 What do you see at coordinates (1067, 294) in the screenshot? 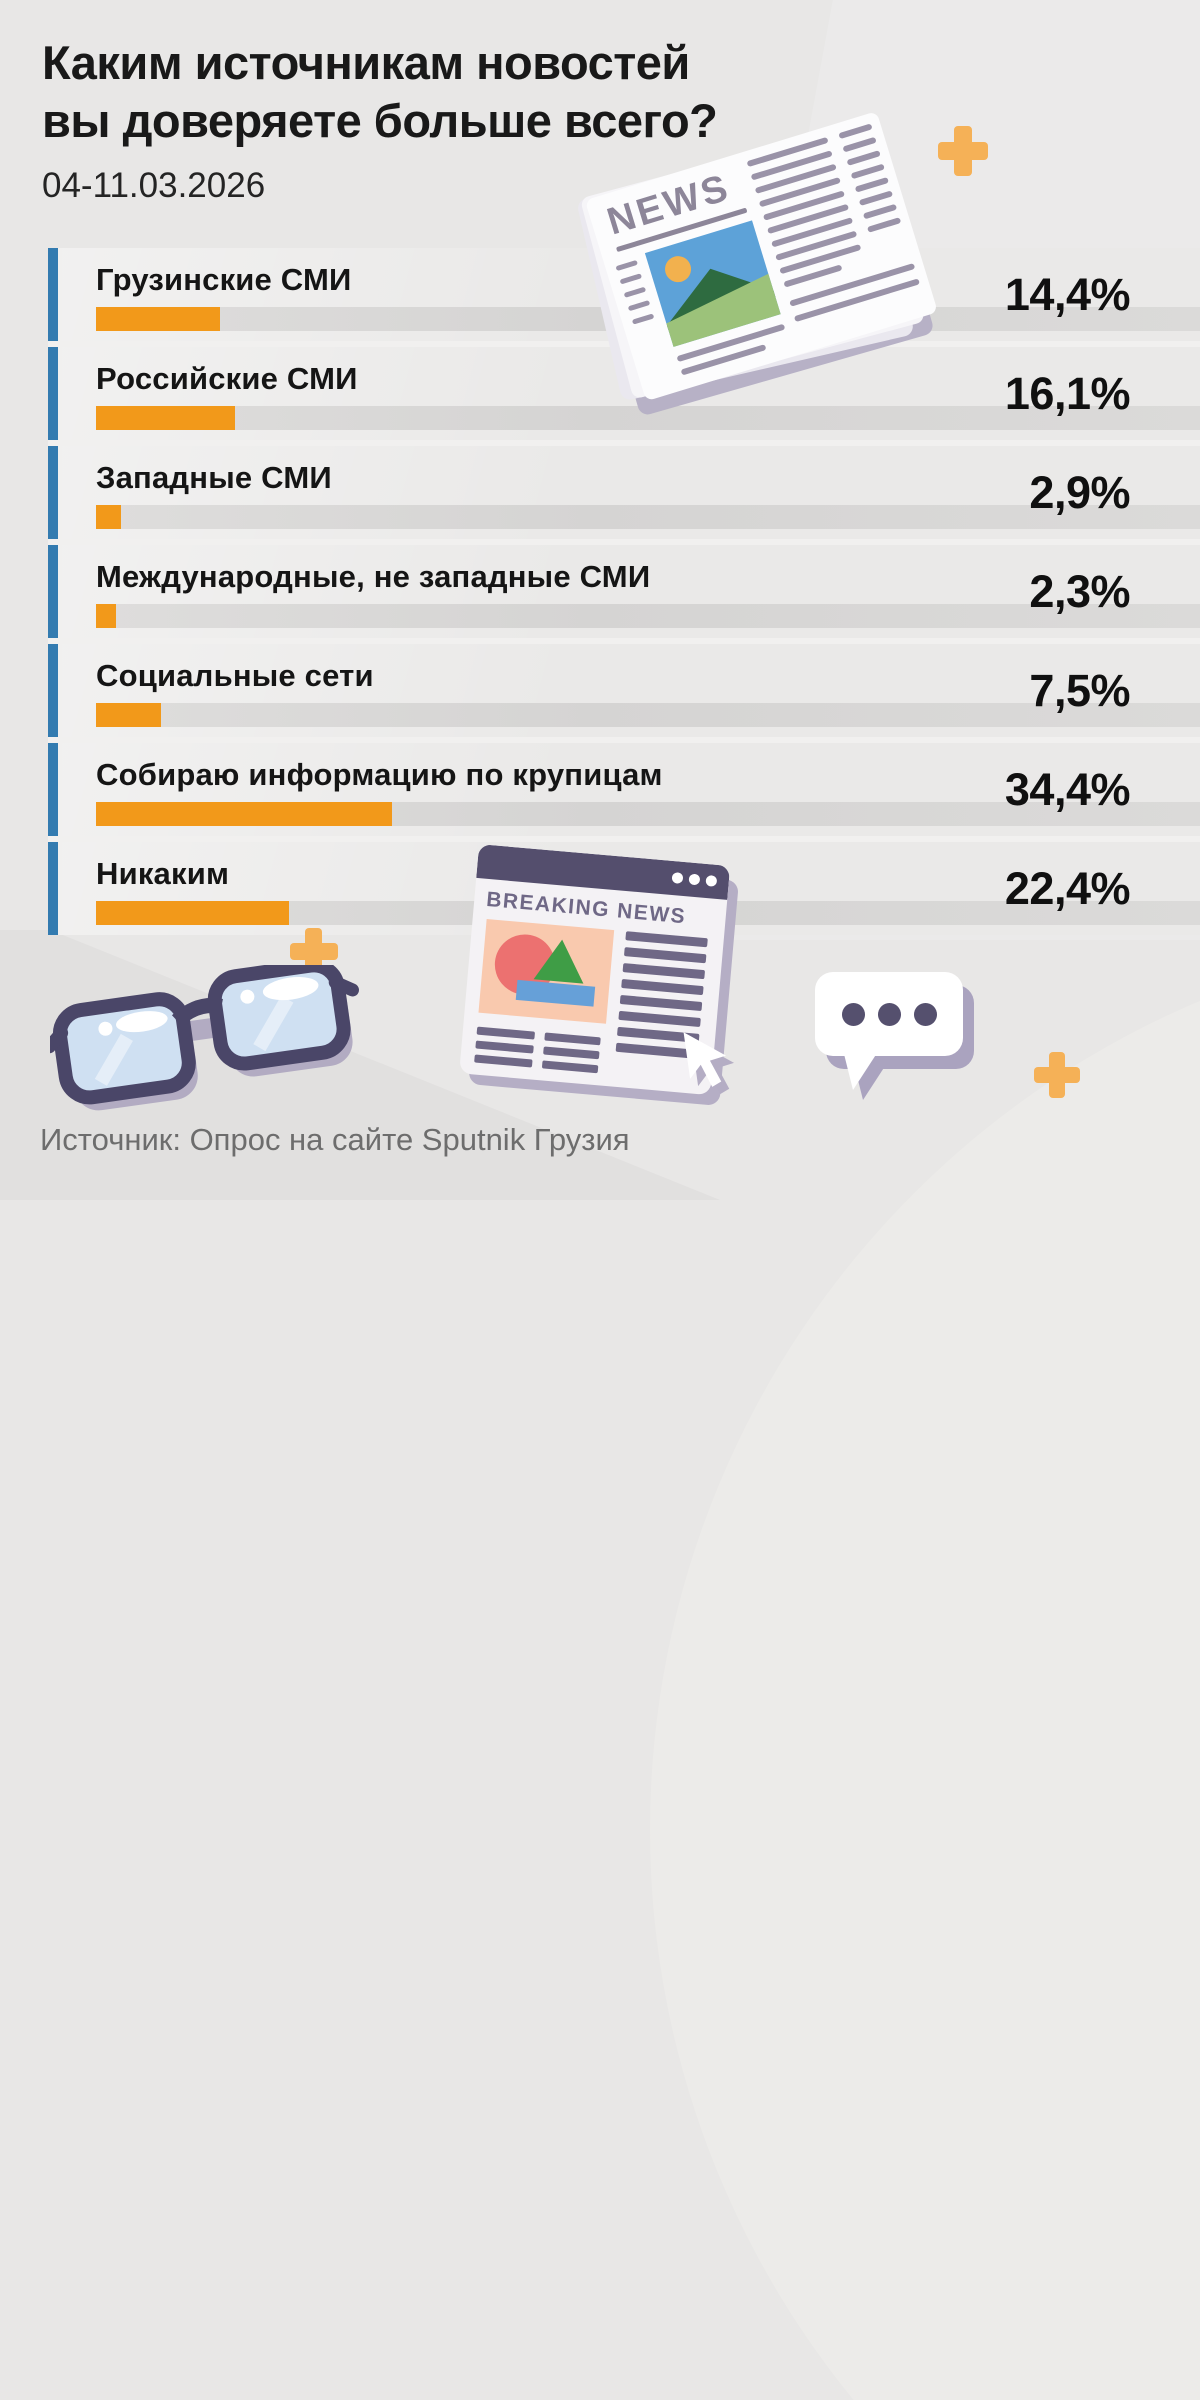
I see `row-value: 14,4%` at bounding box center [1067, 294].